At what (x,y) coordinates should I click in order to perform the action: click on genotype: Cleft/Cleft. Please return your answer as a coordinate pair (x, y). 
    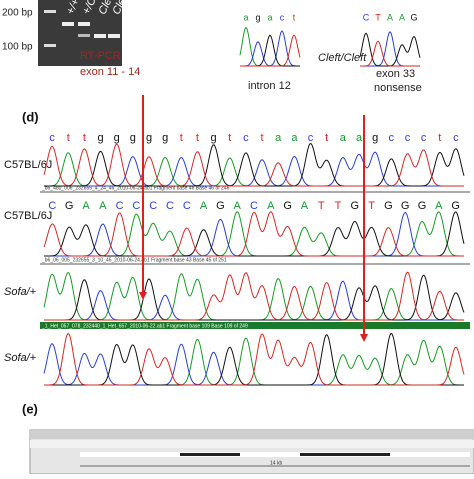
    Looking at the image, I should click on (342, 58).